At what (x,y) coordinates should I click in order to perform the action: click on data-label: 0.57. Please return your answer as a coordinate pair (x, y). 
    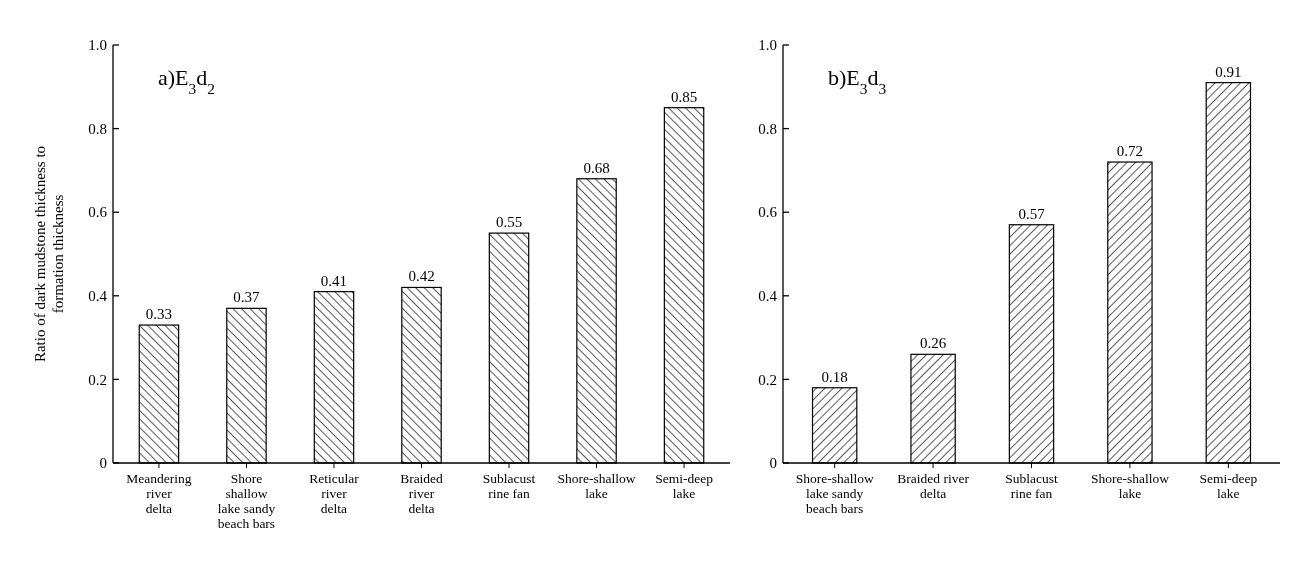
    Looking at the image, I should click on (1032, 213).